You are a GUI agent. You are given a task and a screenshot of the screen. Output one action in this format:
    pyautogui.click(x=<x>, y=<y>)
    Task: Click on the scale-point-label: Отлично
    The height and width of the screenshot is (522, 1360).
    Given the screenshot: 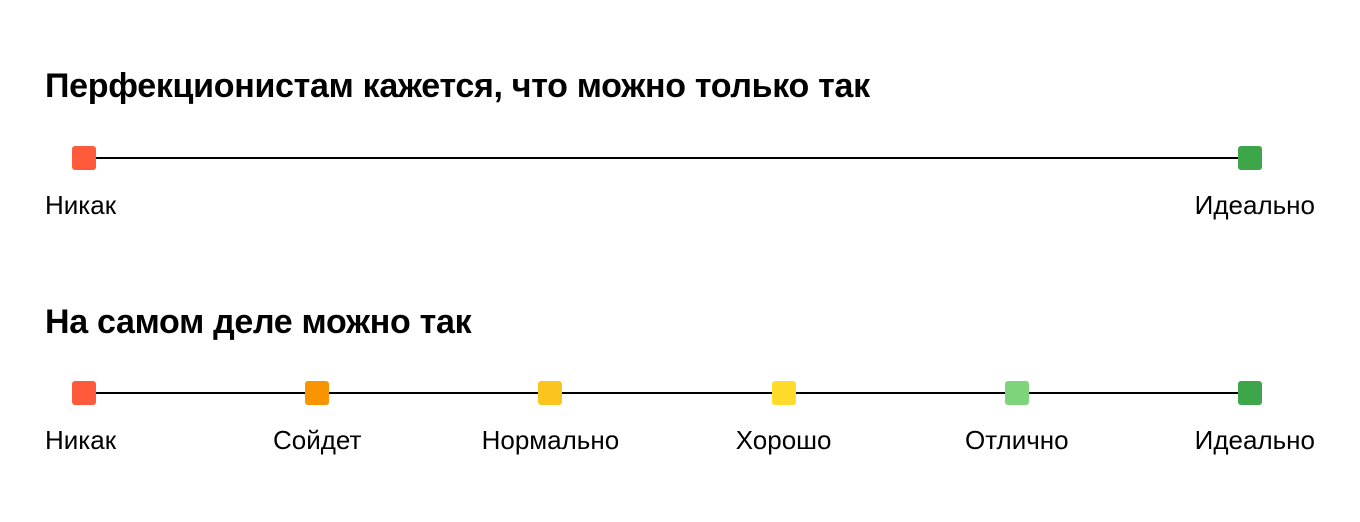 What is the action you would take?
    pyautogui.click(x=1016, y=440)
    